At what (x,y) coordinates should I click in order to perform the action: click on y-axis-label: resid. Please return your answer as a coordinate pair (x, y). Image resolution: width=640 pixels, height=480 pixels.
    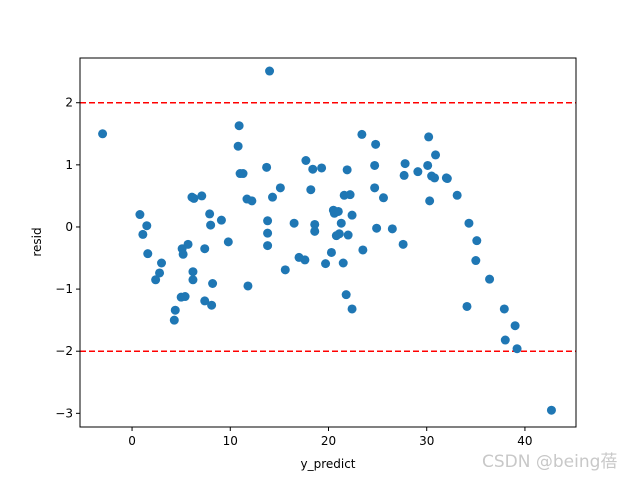
    Looking at the image, I should click on (37, 241).